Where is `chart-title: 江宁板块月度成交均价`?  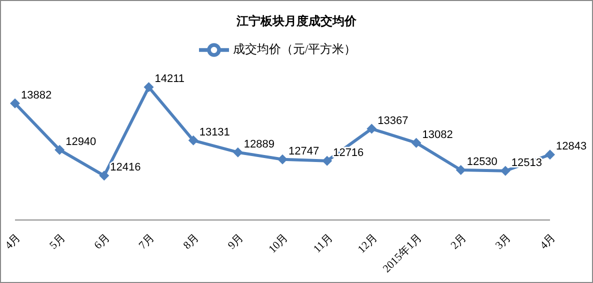 chart-title: 江宁板块月度成交均价 is located at coordinates (297, 21).